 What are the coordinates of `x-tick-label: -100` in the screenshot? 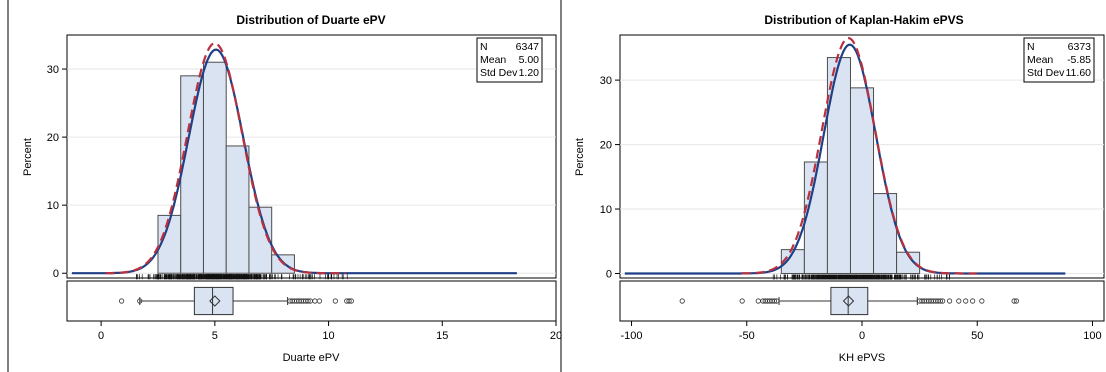 It's located at (632, 336).